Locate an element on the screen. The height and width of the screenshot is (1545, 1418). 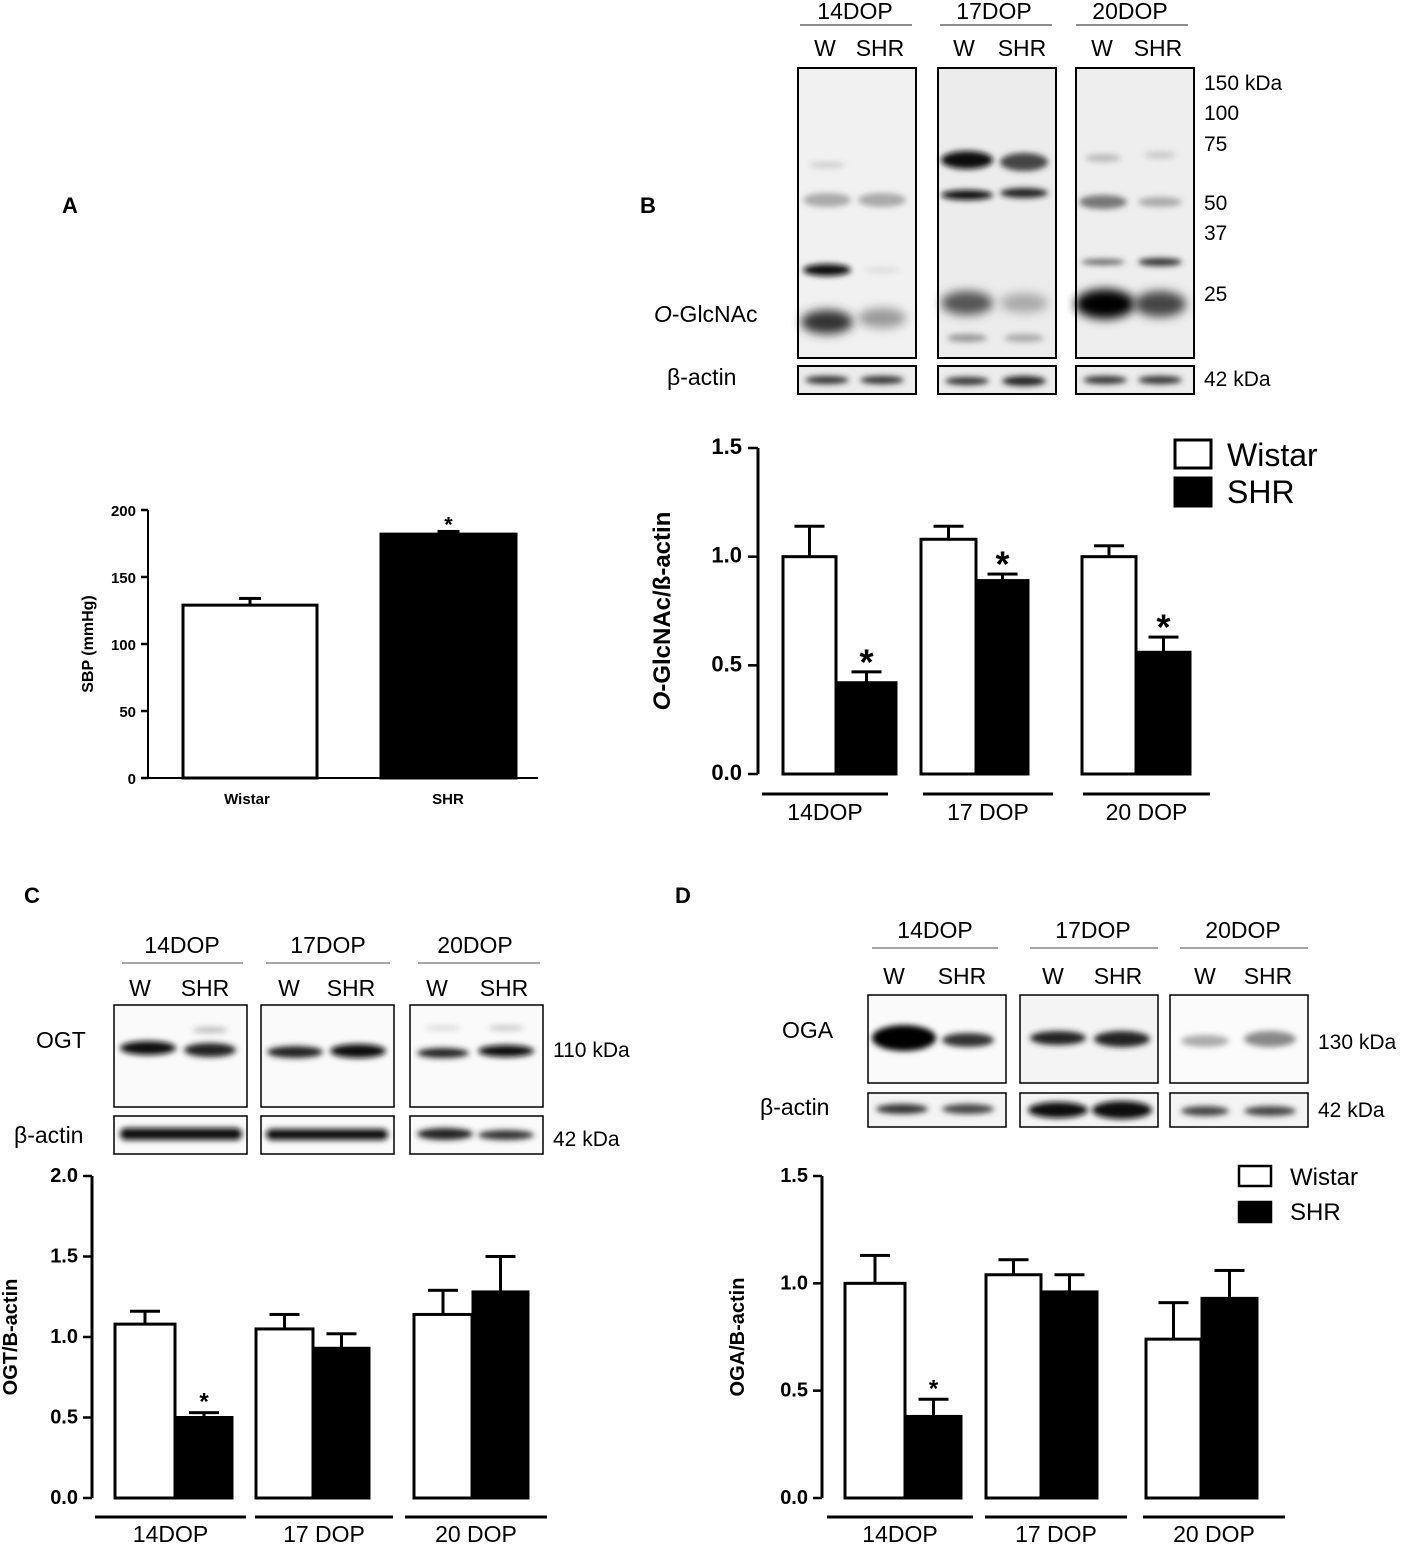
blot-b-row-label-italic: O is located at coordinates (663, 314).